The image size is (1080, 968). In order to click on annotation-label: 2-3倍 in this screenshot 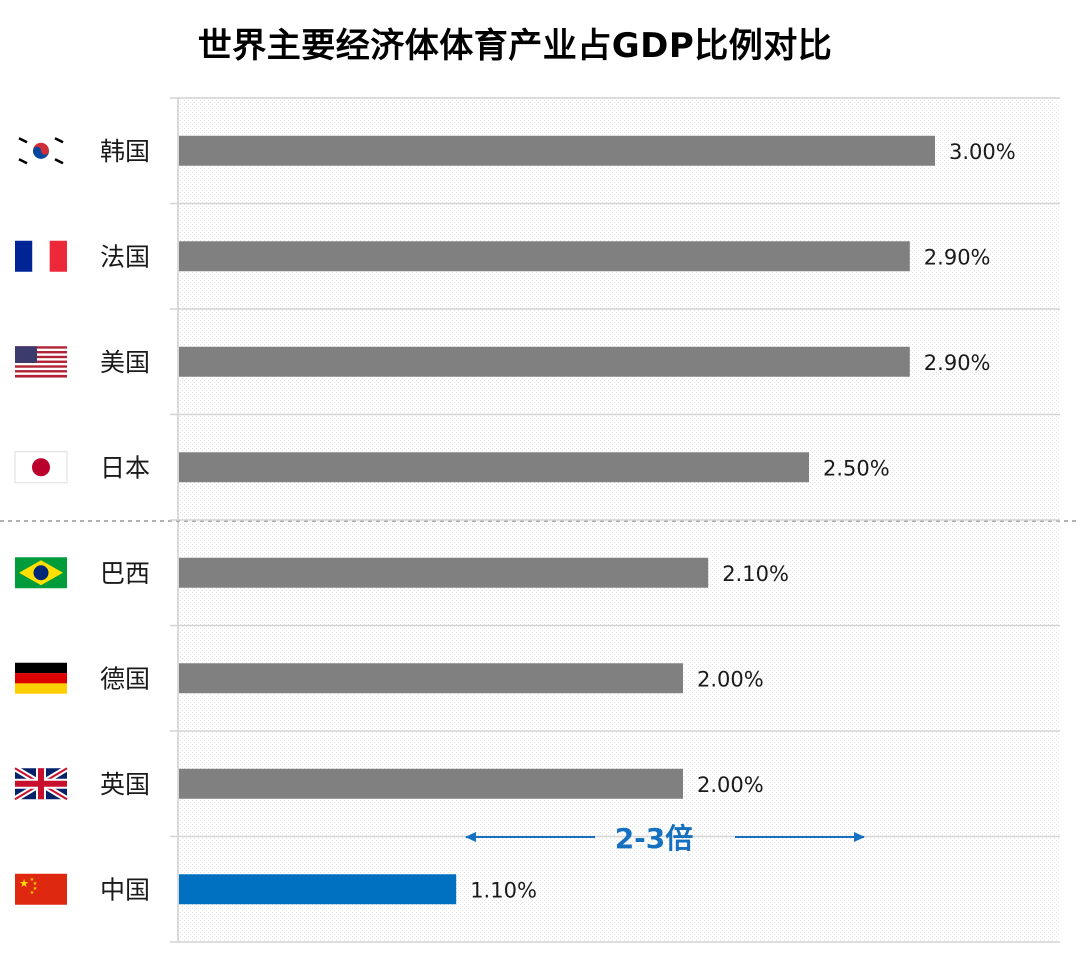, I will do `click(654, 838)`.